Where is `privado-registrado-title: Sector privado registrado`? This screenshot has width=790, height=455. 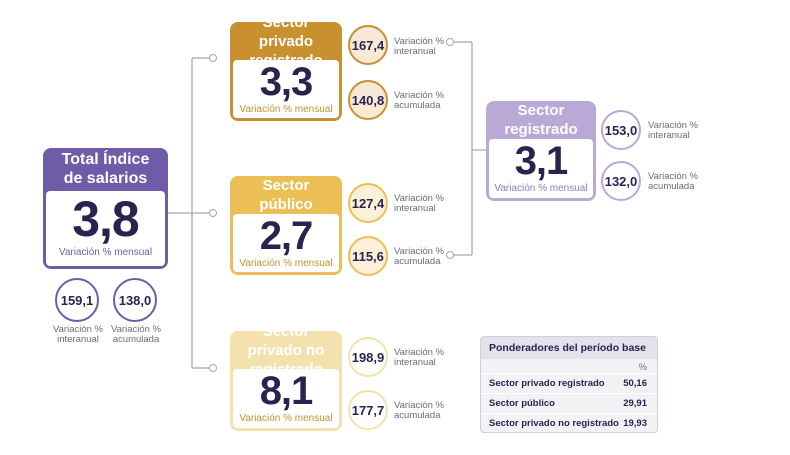 privado-registrado-title: Sector privado registrado is located at coordinates (285, 41).